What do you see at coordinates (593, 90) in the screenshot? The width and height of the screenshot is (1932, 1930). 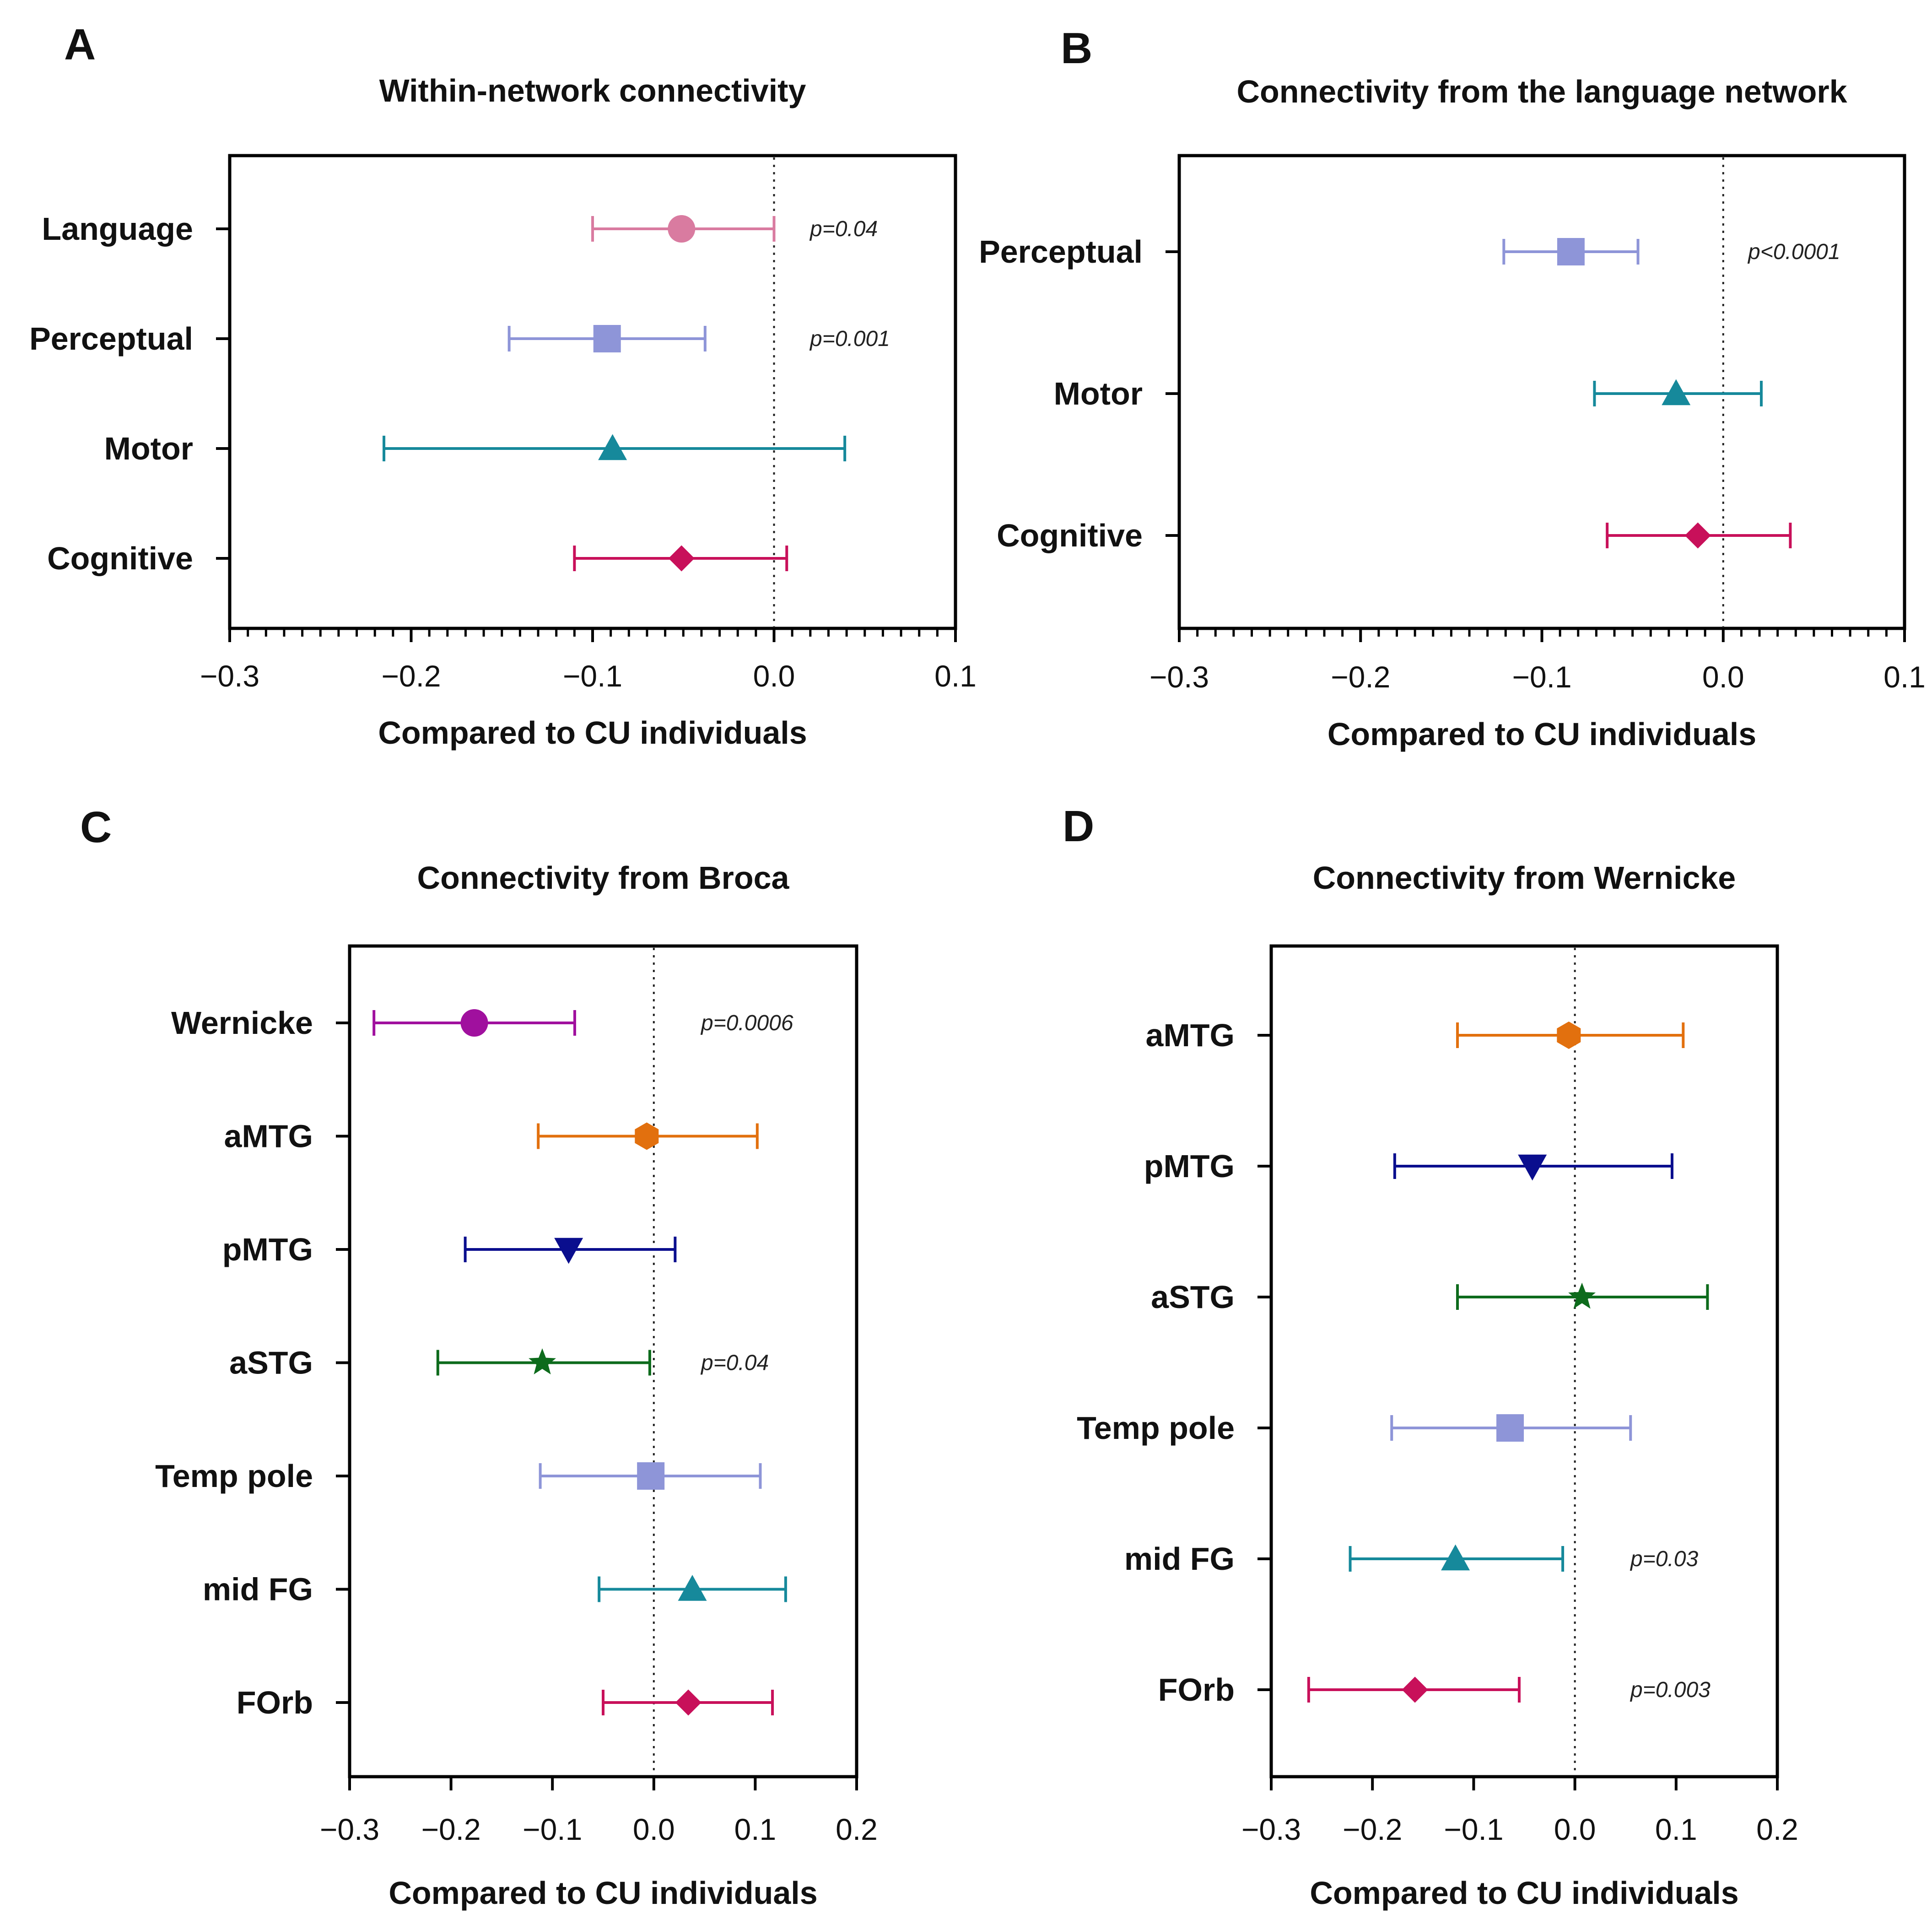 I see `chart-title: Within-network connectivity` at bounding box center [593, 90].